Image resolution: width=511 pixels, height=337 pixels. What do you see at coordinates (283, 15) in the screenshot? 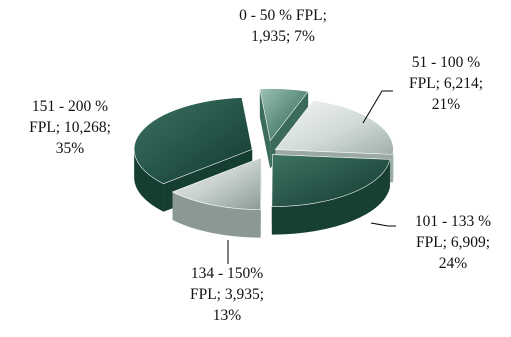
I see `slice-label-1-line-1: 0 - 50 % FPL;` at bounding box center [283, 15].